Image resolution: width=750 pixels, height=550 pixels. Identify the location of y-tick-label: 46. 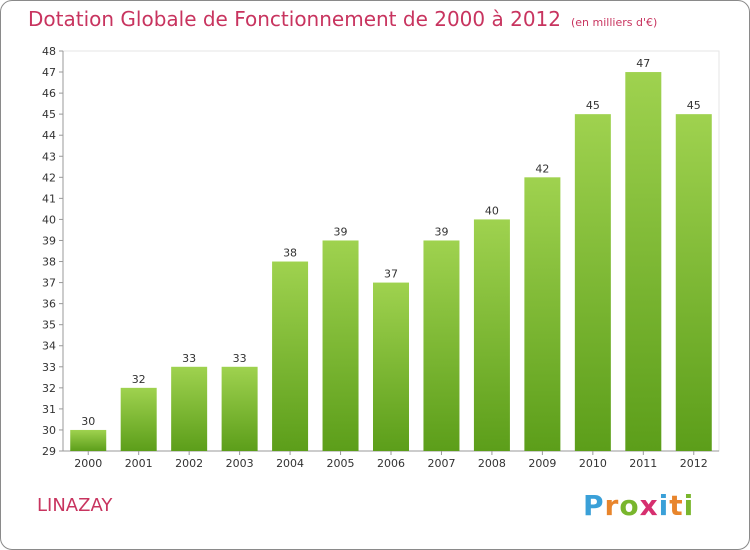
(49, 93).